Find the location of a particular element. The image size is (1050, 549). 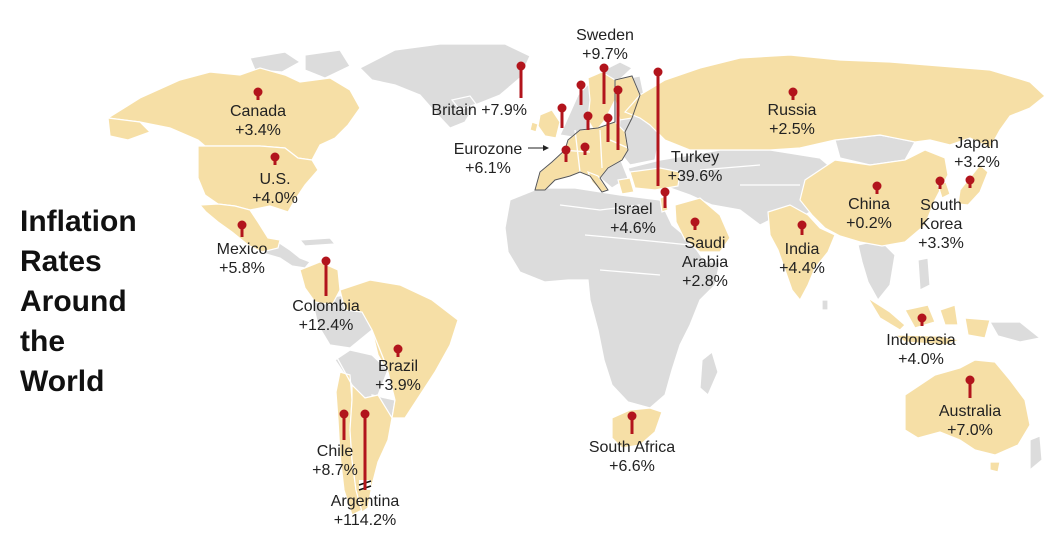

pin-eurozone is located at coordinates (566, 153).